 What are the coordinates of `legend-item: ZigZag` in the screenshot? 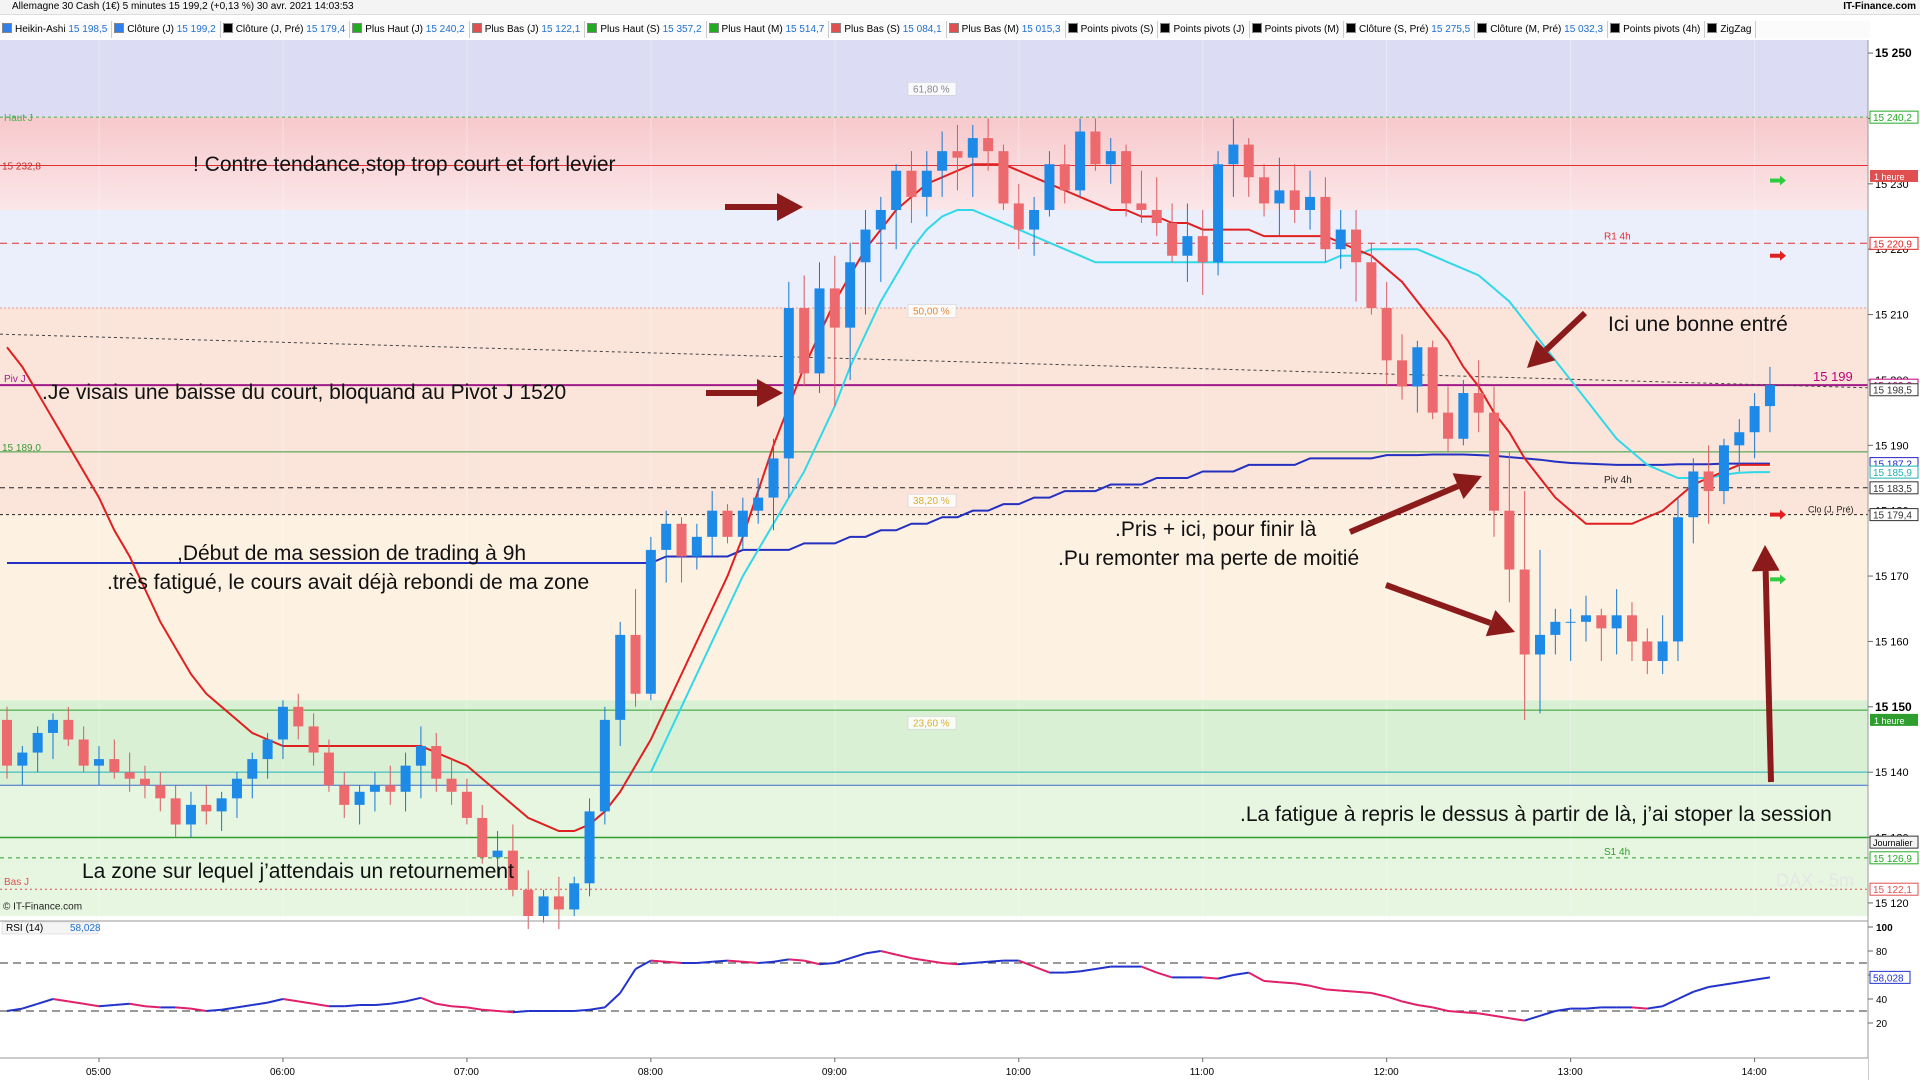 It's located at (1731, 29).